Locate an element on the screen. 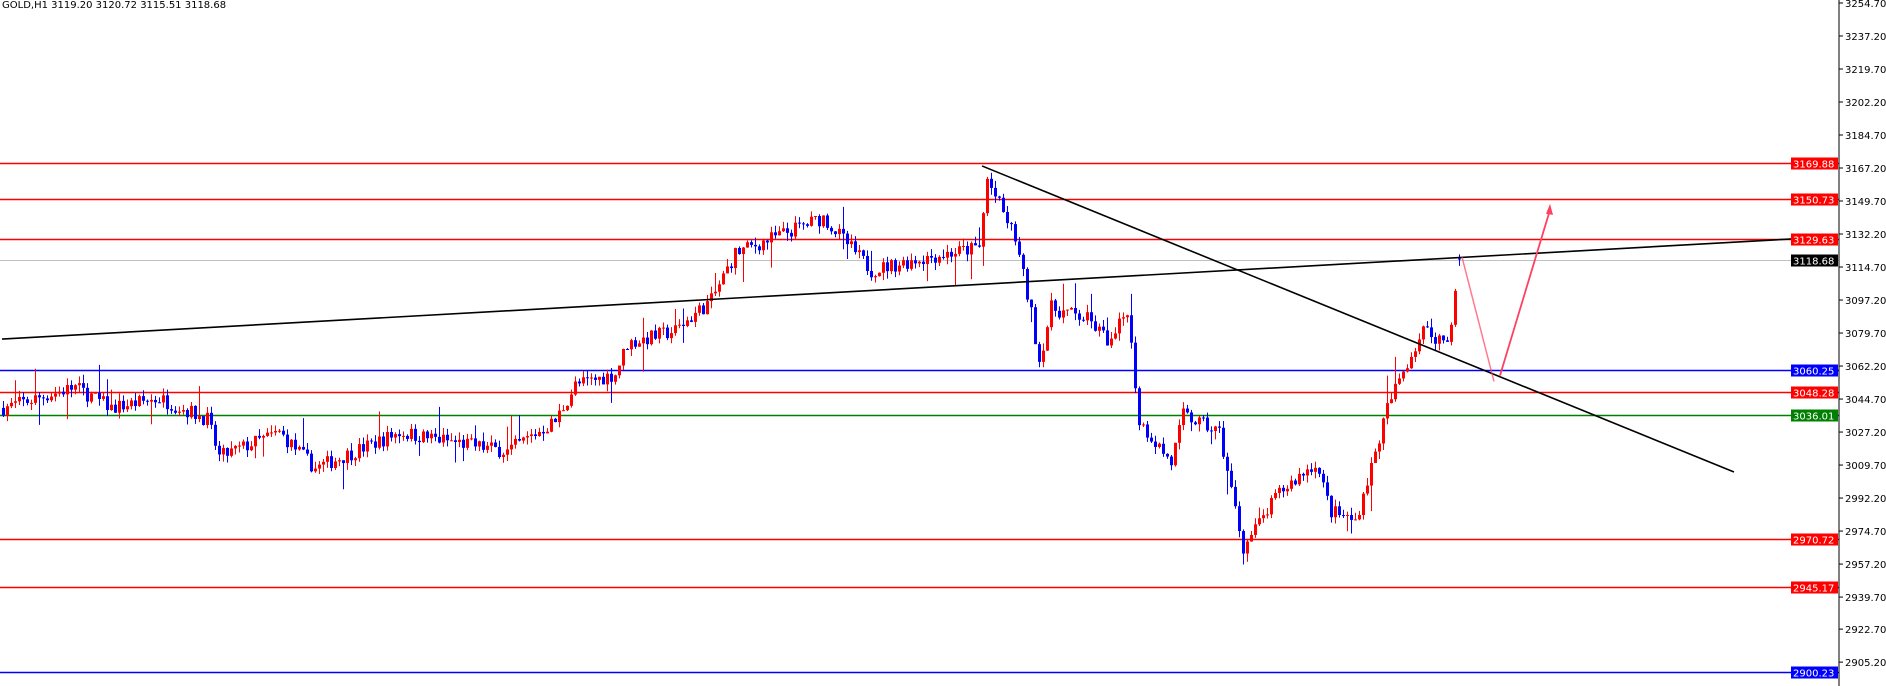 The width and height of the screenshot is (1886, 686). projection-arrow is located at coordinates (1507, 292).